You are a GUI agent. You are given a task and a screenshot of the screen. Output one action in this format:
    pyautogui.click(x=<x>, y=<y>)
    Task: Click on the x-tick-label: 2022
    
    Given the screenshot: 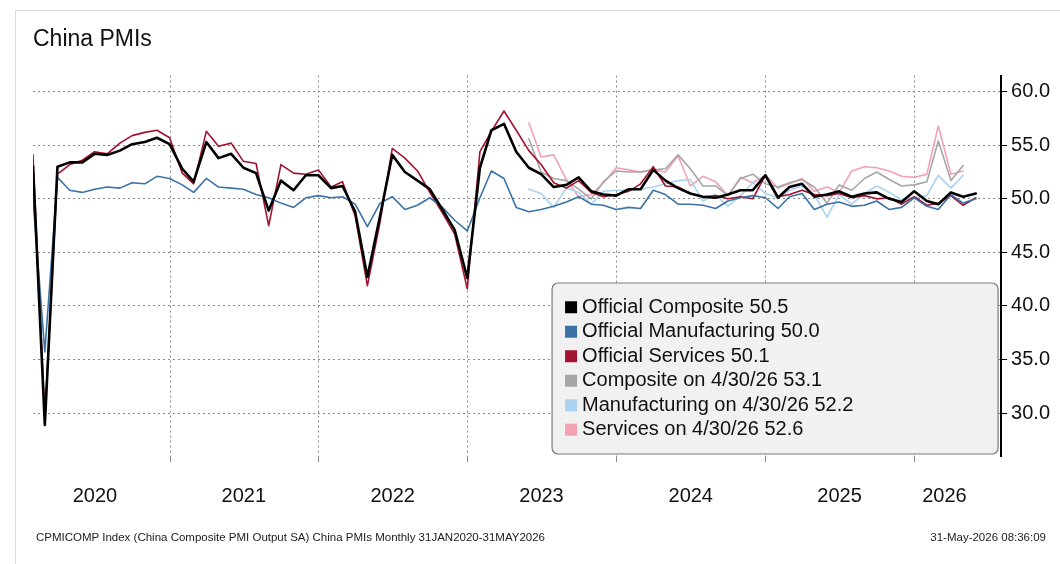 What is the action you would take?
    pyautogui.click(x=392, y=494)
    